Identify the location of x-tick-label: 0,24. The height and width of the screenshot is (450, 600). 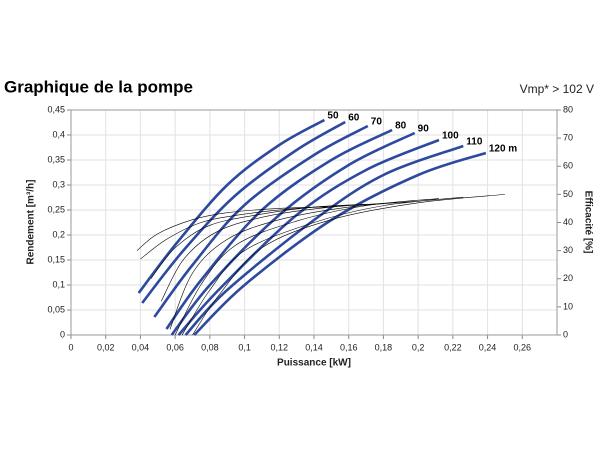
(488, 347).